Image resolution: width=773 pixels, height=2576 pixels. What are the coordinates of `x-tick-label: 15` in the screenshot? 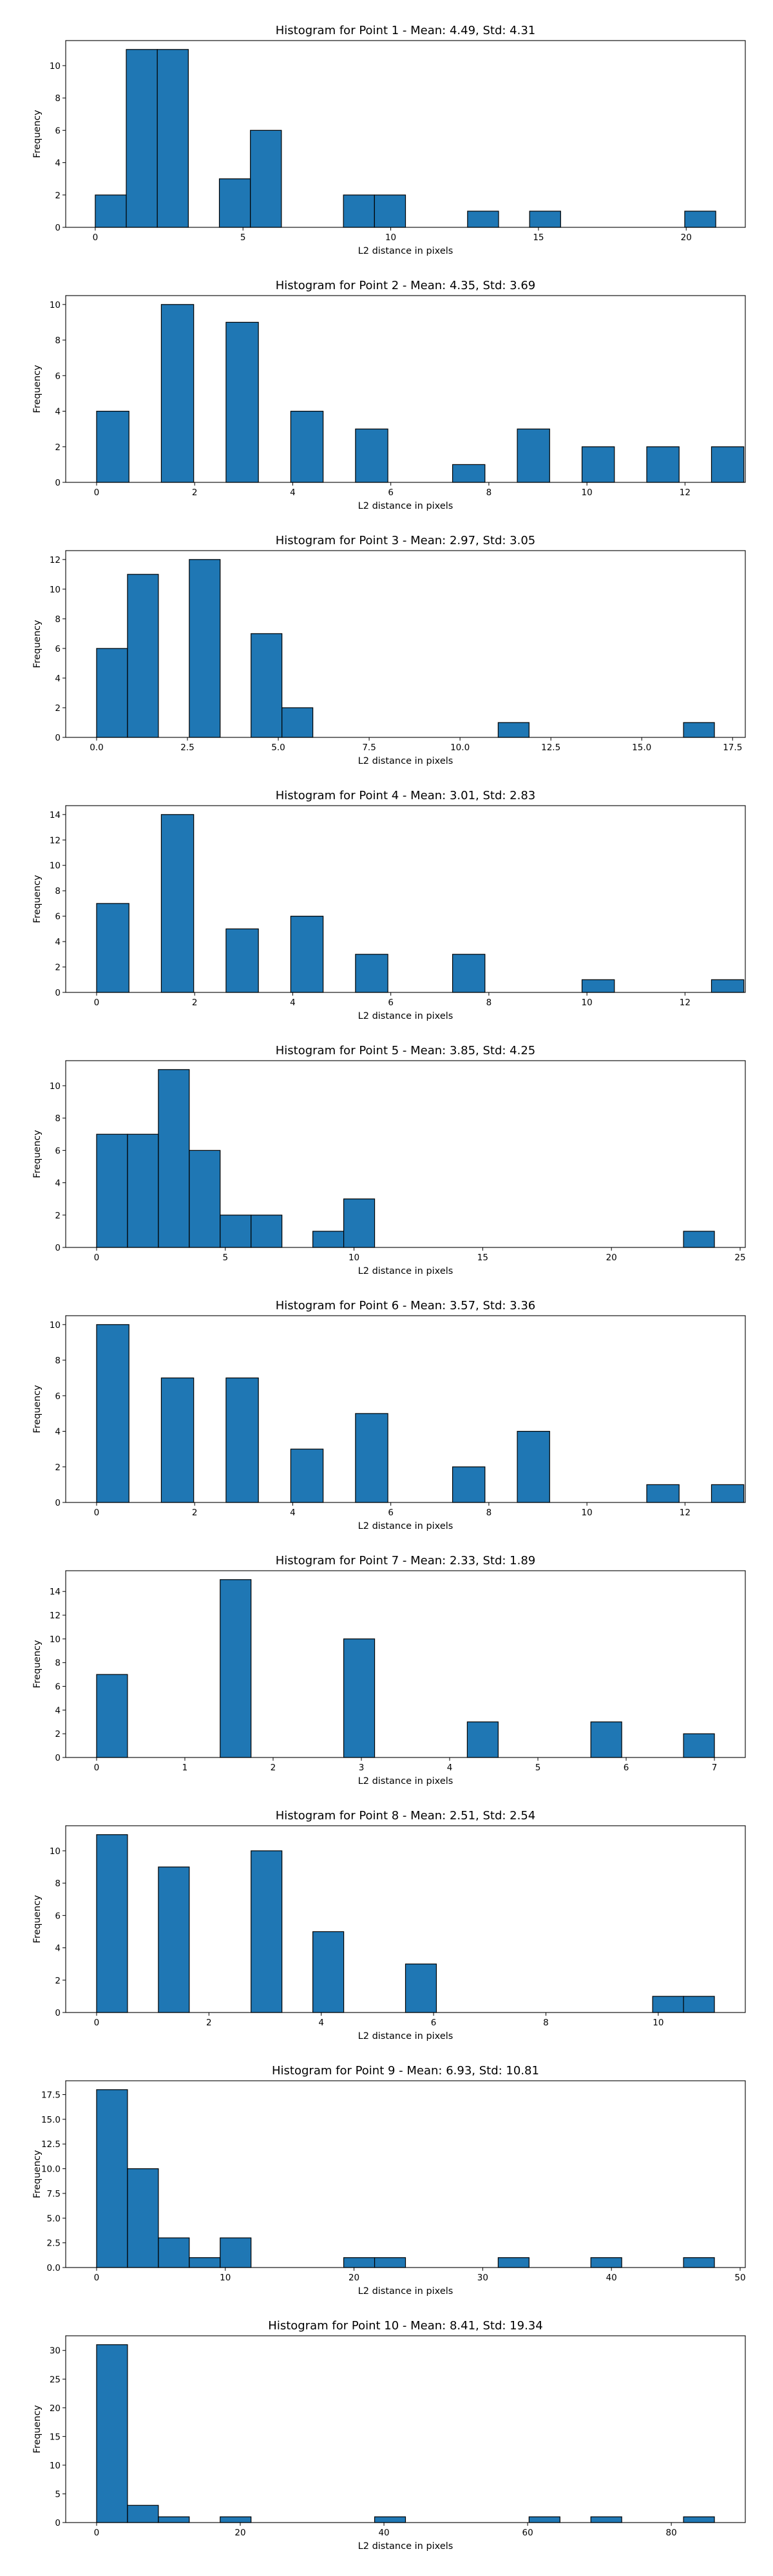 It's located at (538, 238).